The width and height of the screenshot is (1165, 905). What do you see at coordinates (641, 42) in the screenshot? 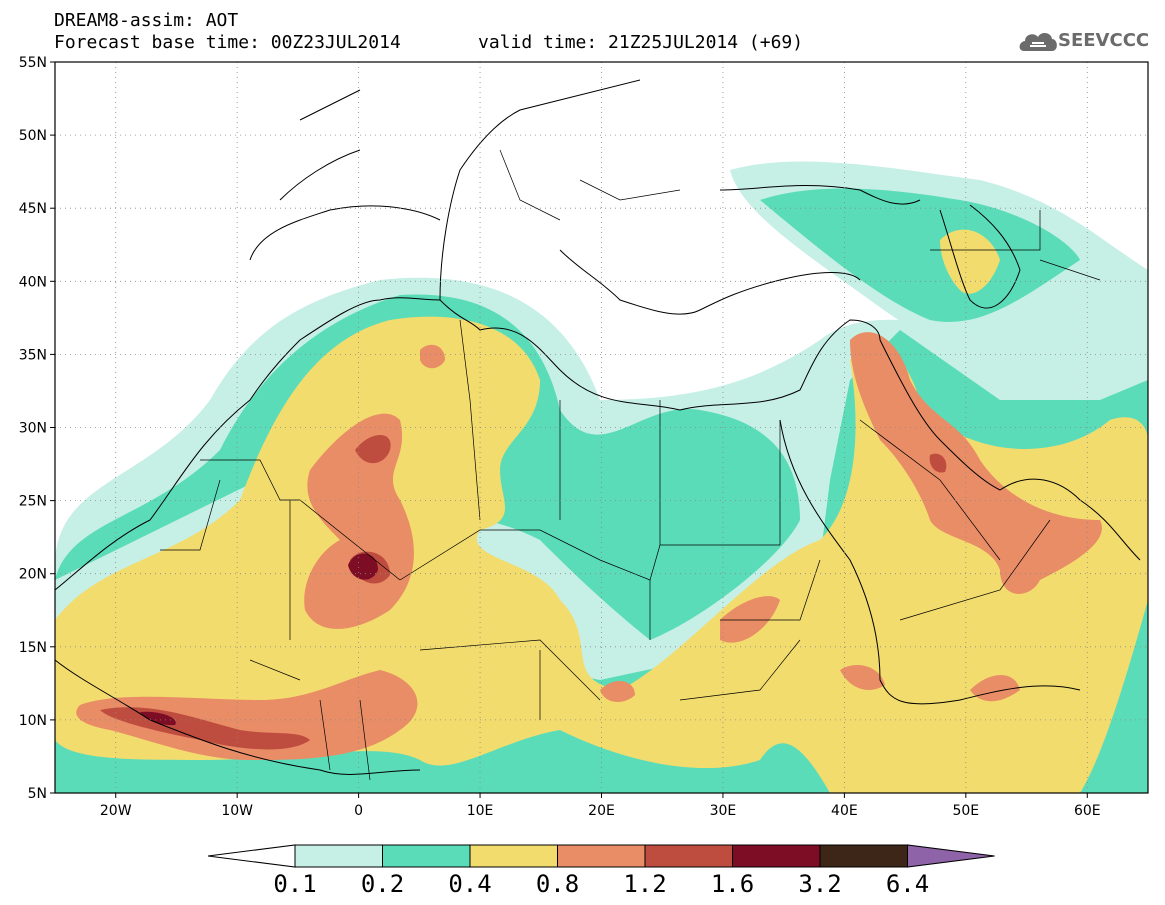
I see `valid-time: valid time: 21Z25JUL2014 (+69)` at bounding box center [641, 42].